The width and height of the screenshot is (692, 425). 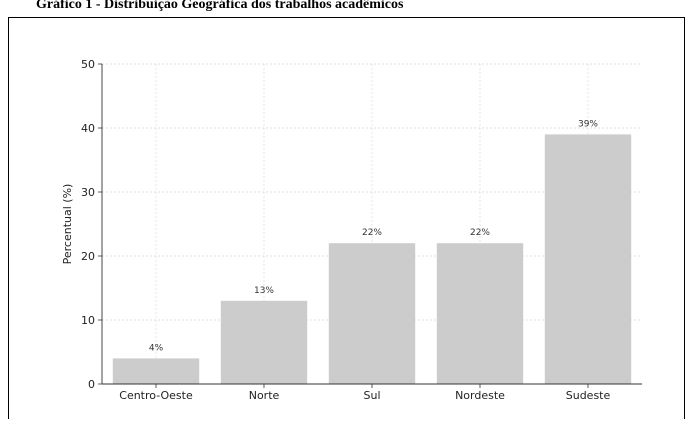 I want to click on y-tick-label: 40, so click(x=88, y=128).